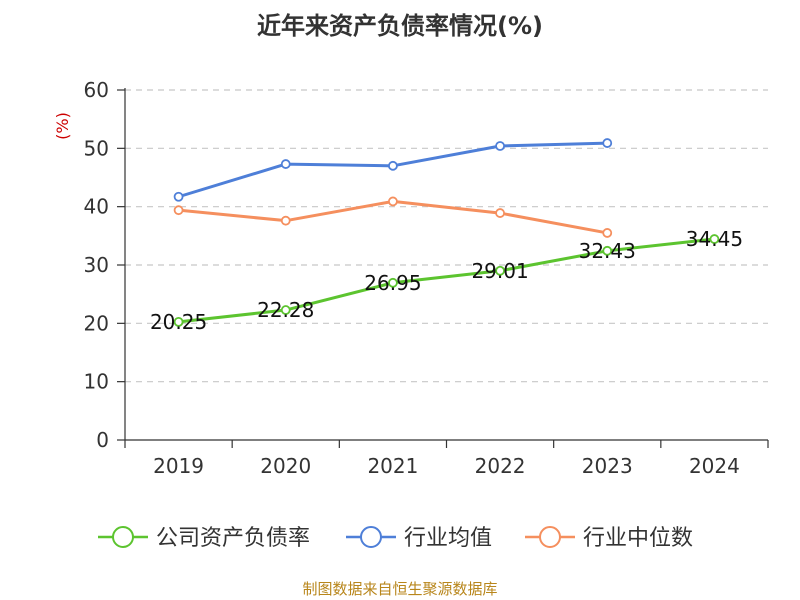 This screenshot has width=800, height=600. What do you see at coordinates (62, 126) in the screenshot?
I see `y-axis-unit-label: (%)` at bounding box center [62, 126].